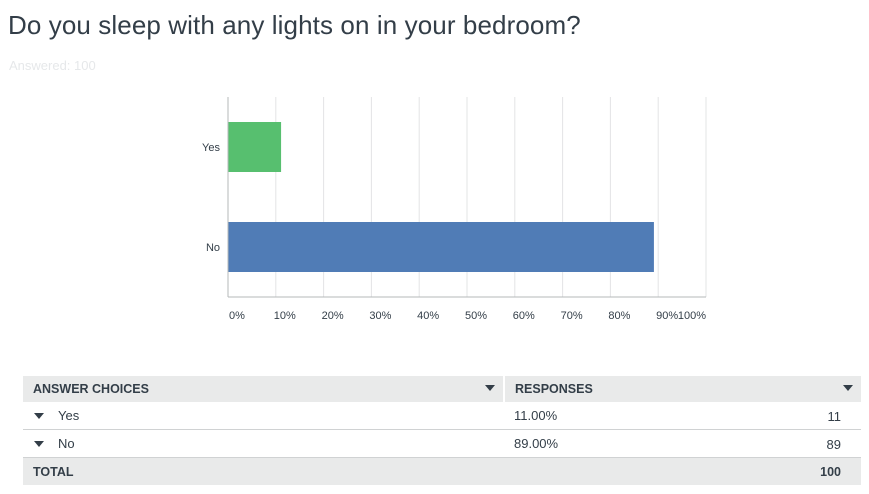 This screenshot has height=494, width=869. Describe the element at coordinates (667, 316) in the screenshot. I see `x-tick-label: 90%` at that location.